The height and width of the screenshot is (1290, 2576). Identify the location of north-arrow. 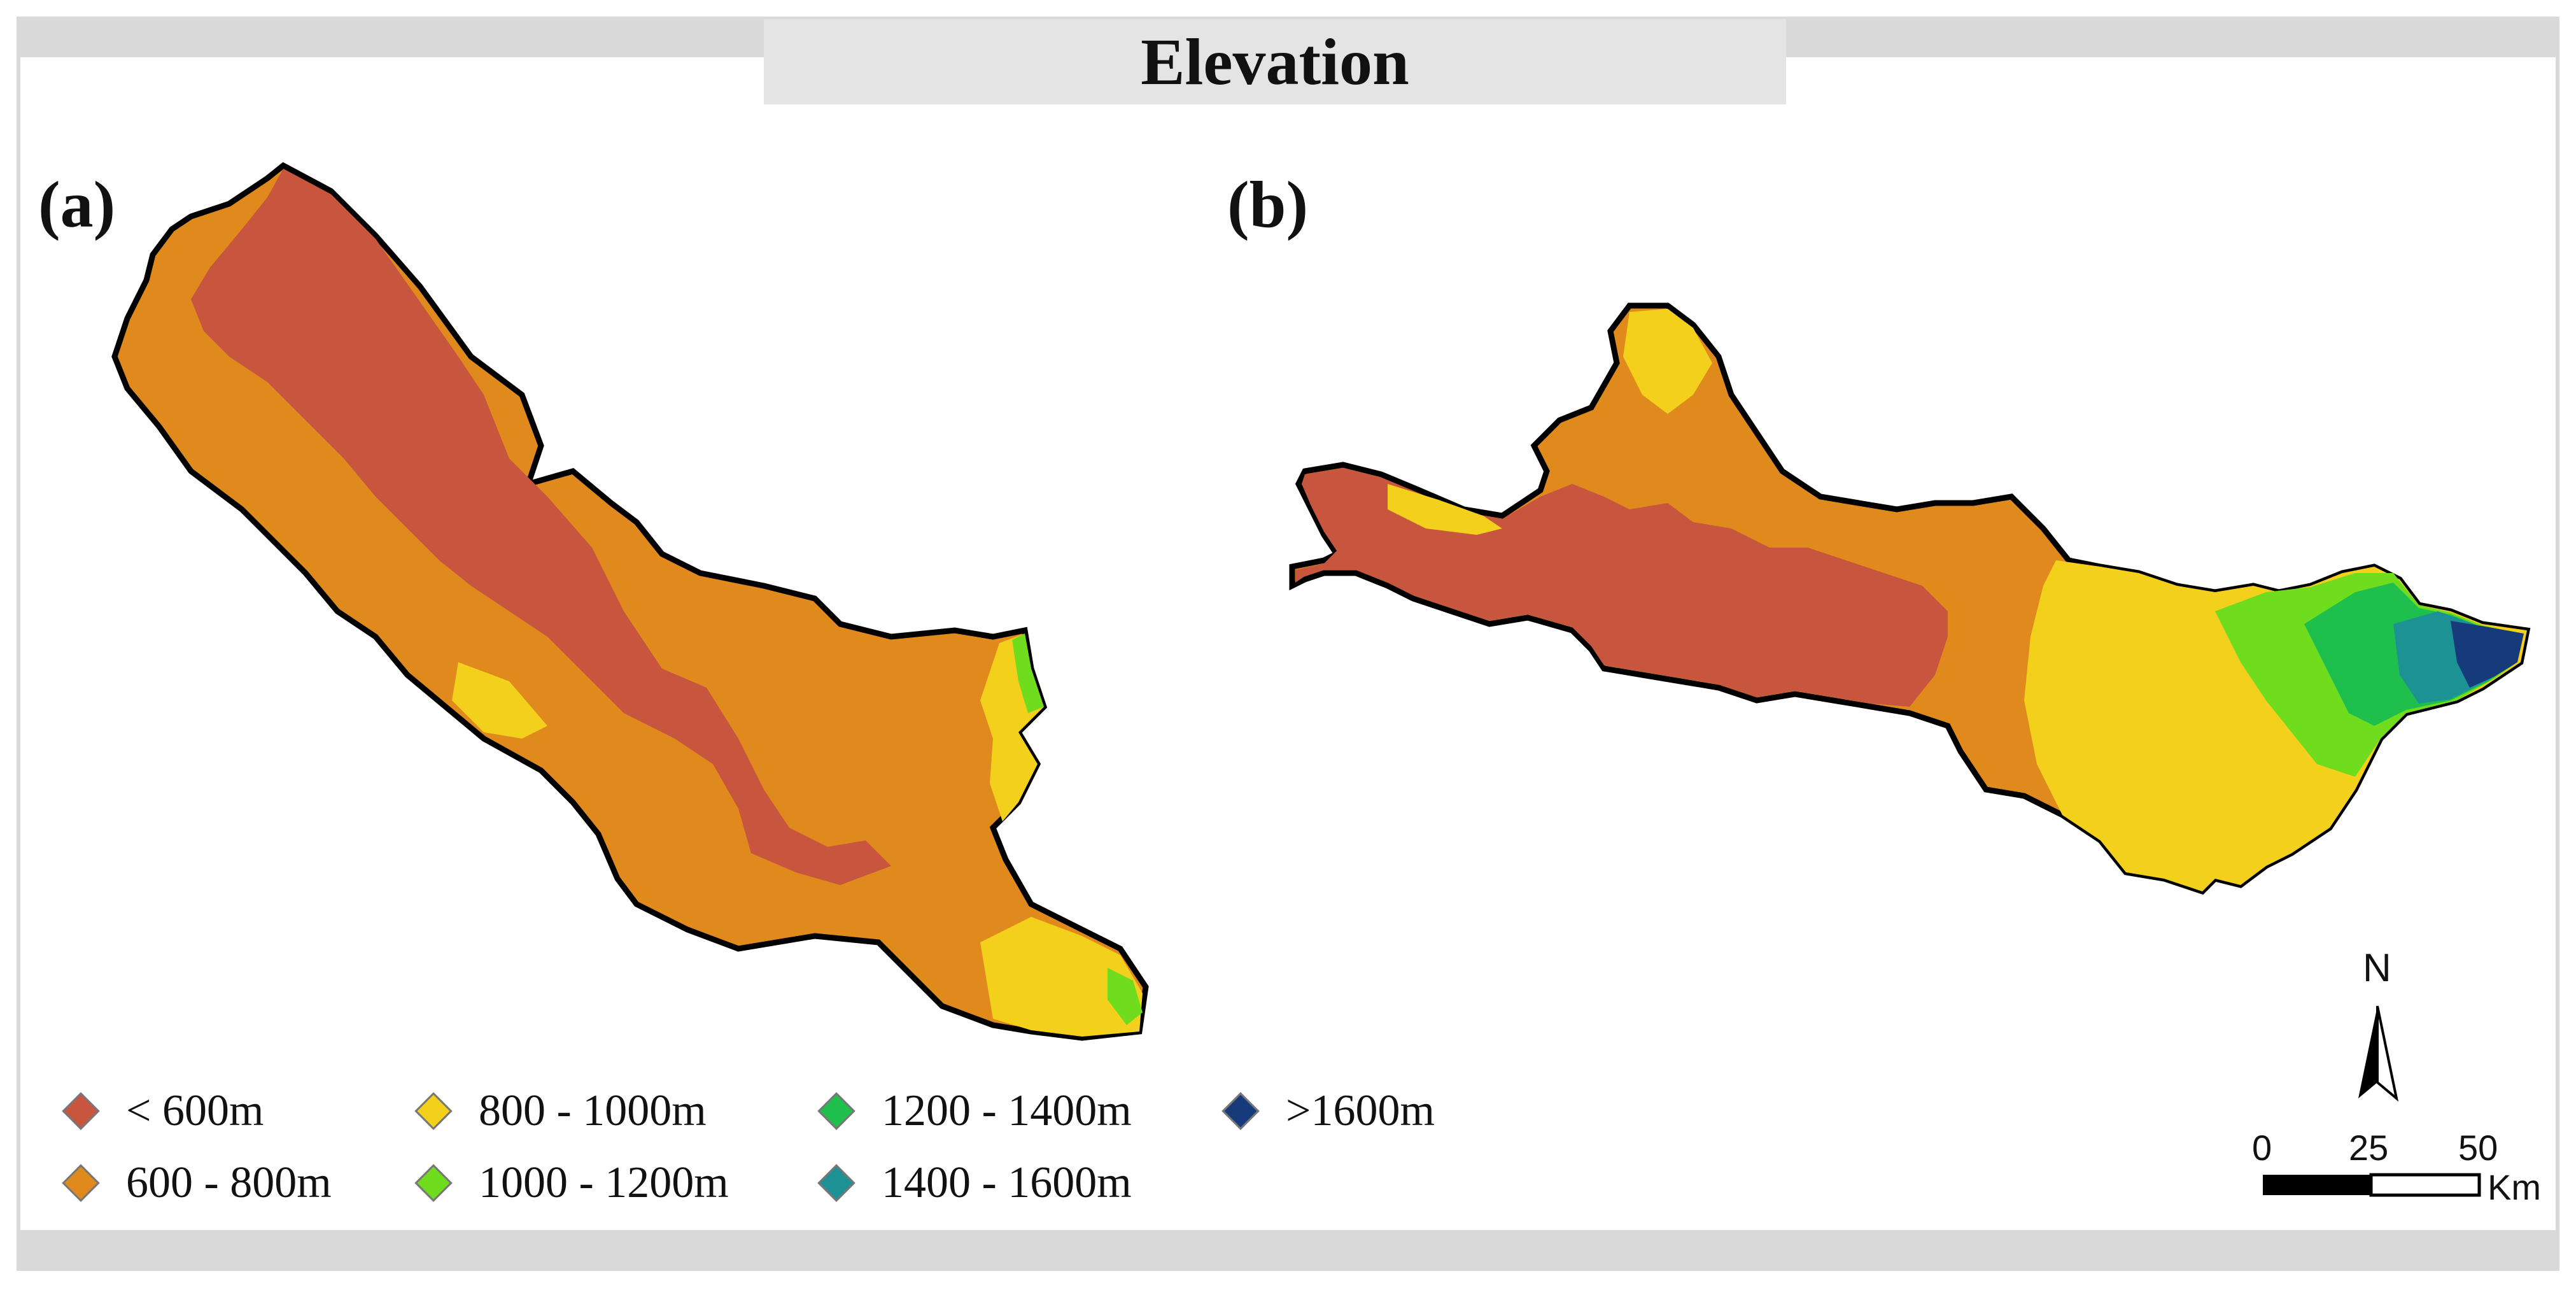
(2379, 1053).